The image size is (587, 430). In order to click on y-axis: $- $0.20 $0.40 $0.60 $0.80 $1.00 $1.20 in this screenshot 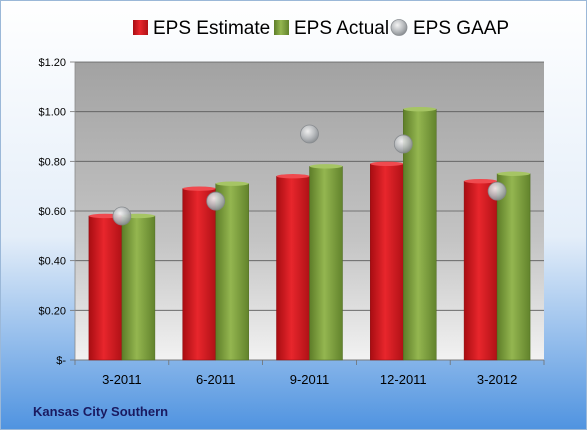, I will do `click(57, 212)`.